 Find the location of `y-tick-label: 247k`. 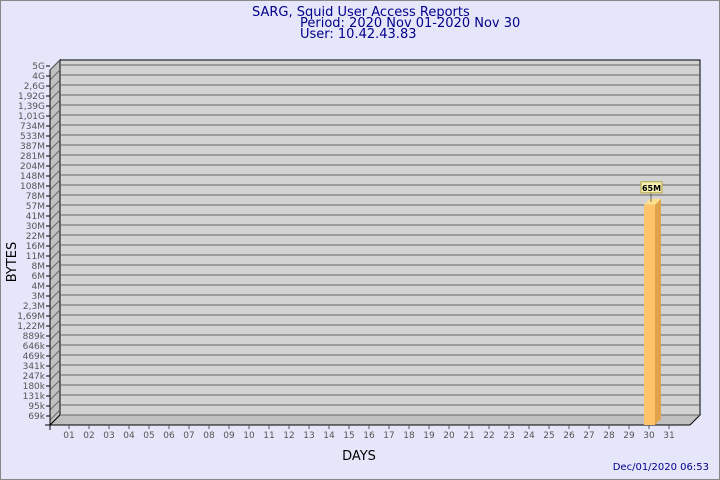

y-tick-label: 247k is located at coordinates (34, 377).